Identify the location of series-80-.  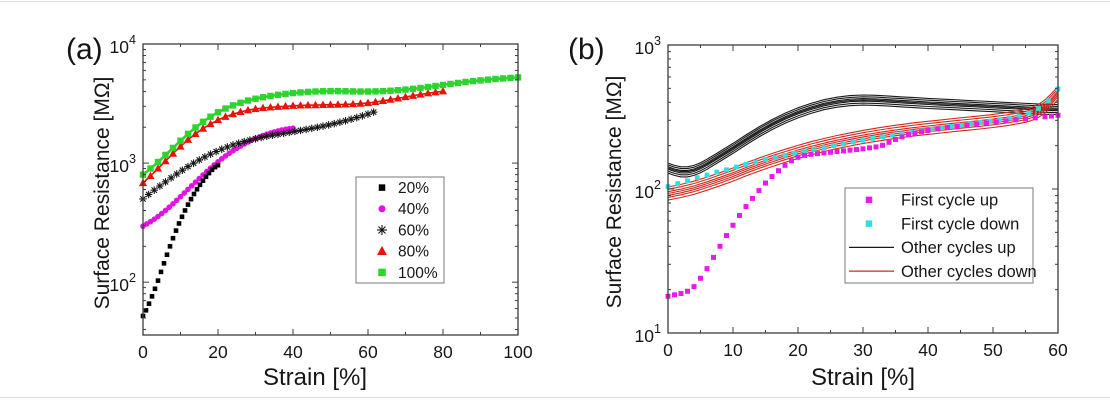
(293, 136).